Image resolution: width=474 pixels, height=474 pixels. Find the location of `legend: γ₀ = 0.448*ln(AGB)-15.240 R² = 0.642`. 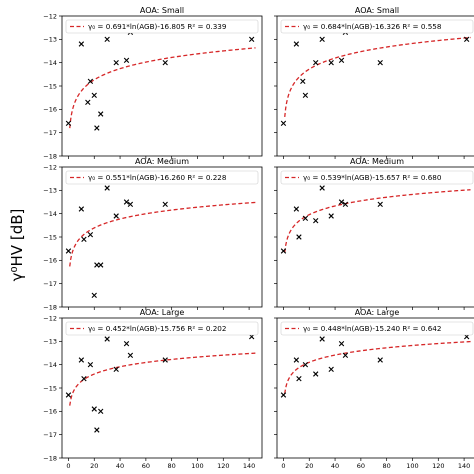

legend: γ₀ = 0.448*ln(AGB)-15.240 R² = 0.642 is located at coordinates (377, 328).